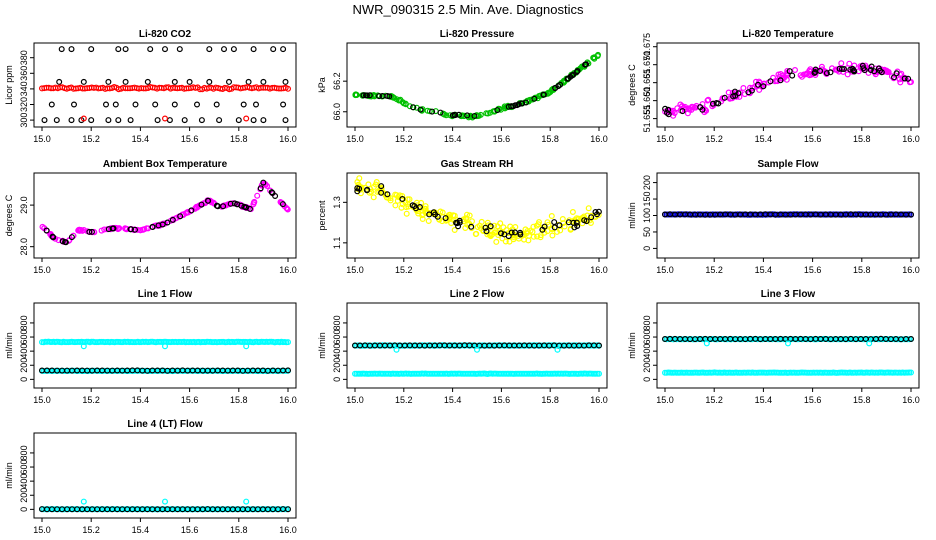 This screenshot has width=936, height=540. What do you see at coordinates (239, 270) in the screenshot?
I see `x-tick-label: 15.8` at bounding box center [239, 270].